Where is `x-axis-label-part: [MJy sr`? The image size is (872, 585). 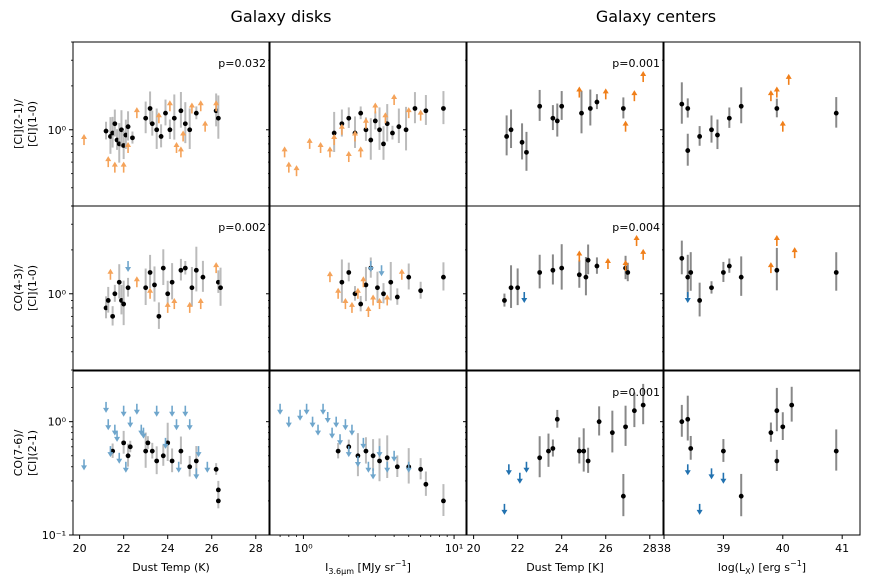
x-axis-label-part: [MJy sr is located at coordinates (374, 567).